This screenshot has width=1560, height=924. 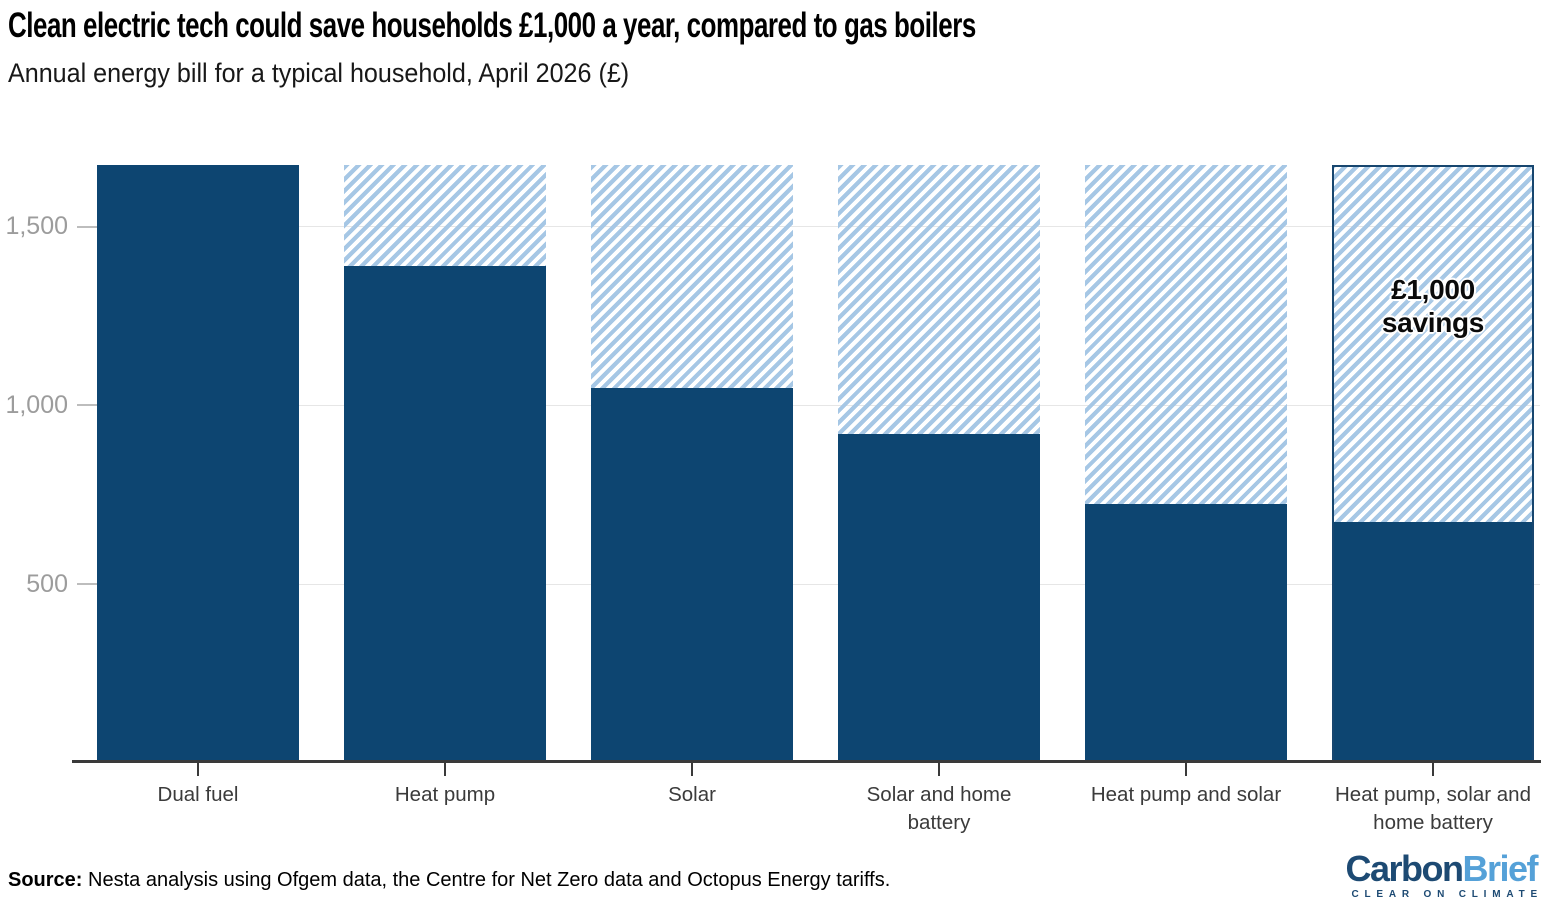 What do you see at coordinates (198, 769) in the screenshot?
I see `x-tick-dual-fuel` at bounding box center [198, 769].